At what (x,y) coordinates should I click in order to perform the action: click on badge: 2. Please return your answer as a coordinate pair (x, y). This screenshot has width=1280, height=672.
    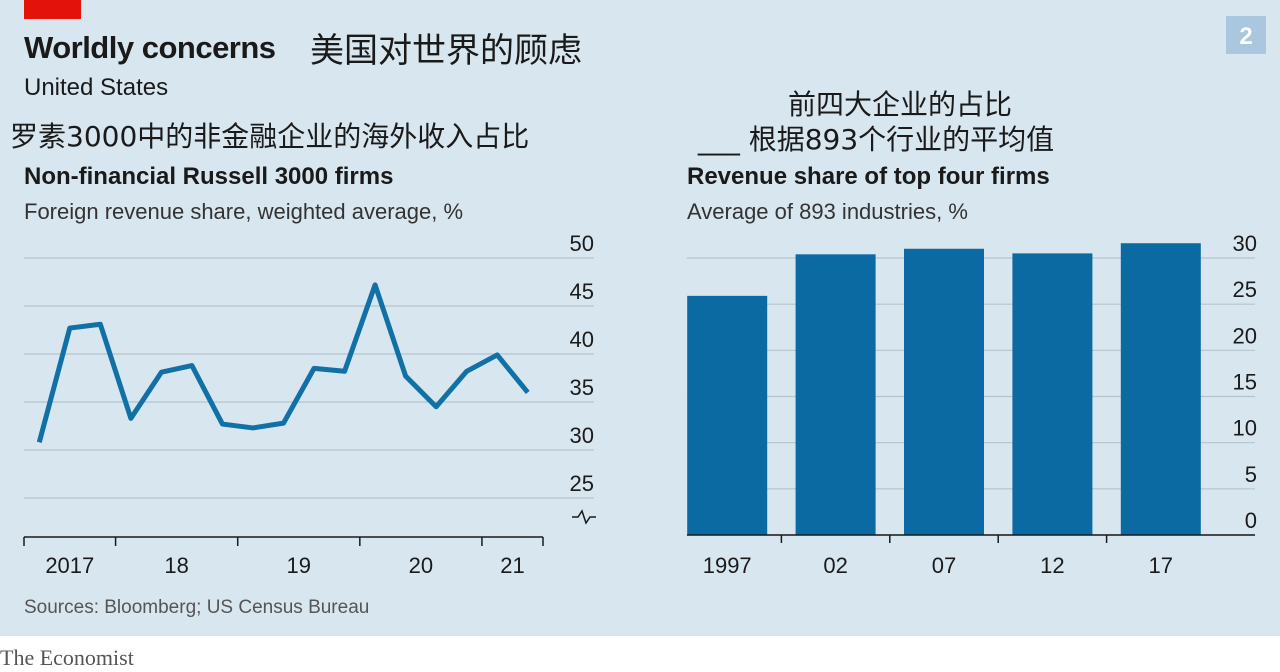
    Looking at the image, I should click on (1245, 36).